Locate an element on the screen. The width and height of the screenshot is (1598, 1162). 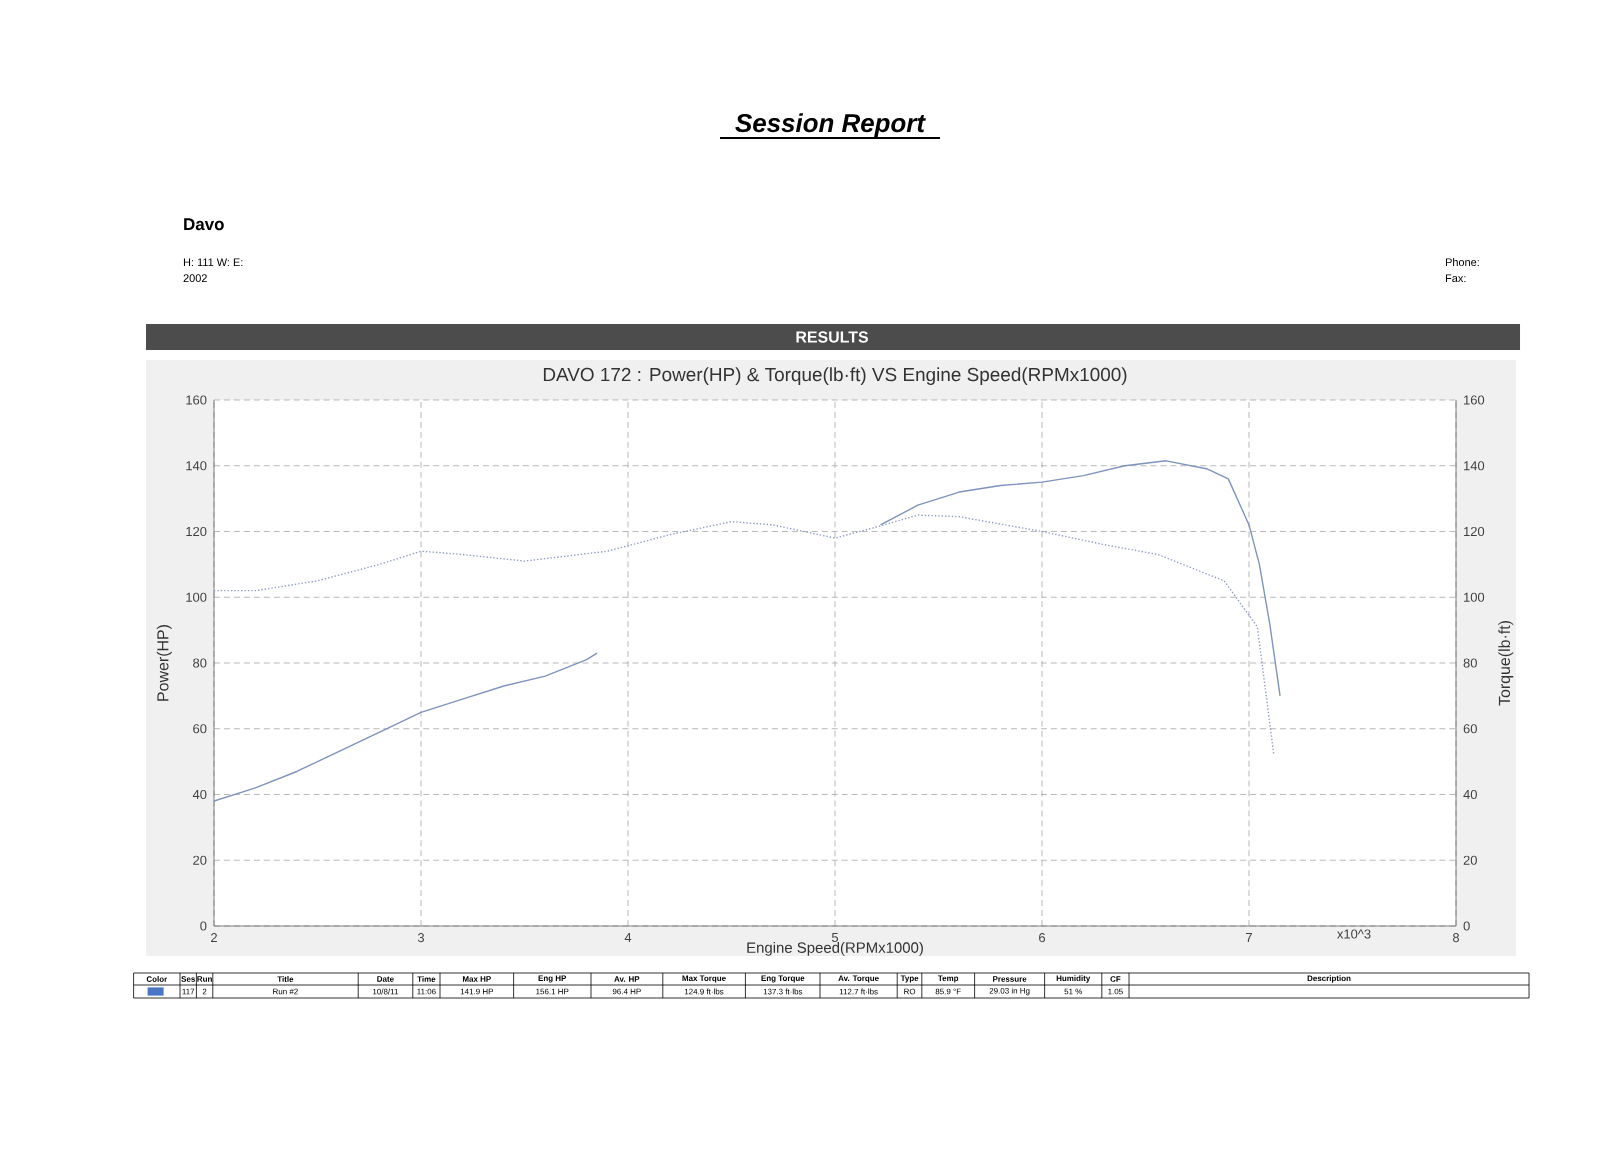
line-series is located at coordinates (744, 635).